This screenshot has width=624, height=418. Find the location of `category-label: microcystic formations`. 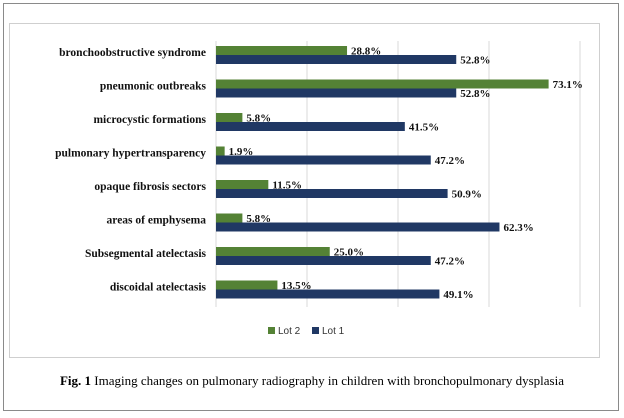

category-label: microcystic formations is located at coordinates (149, 120).